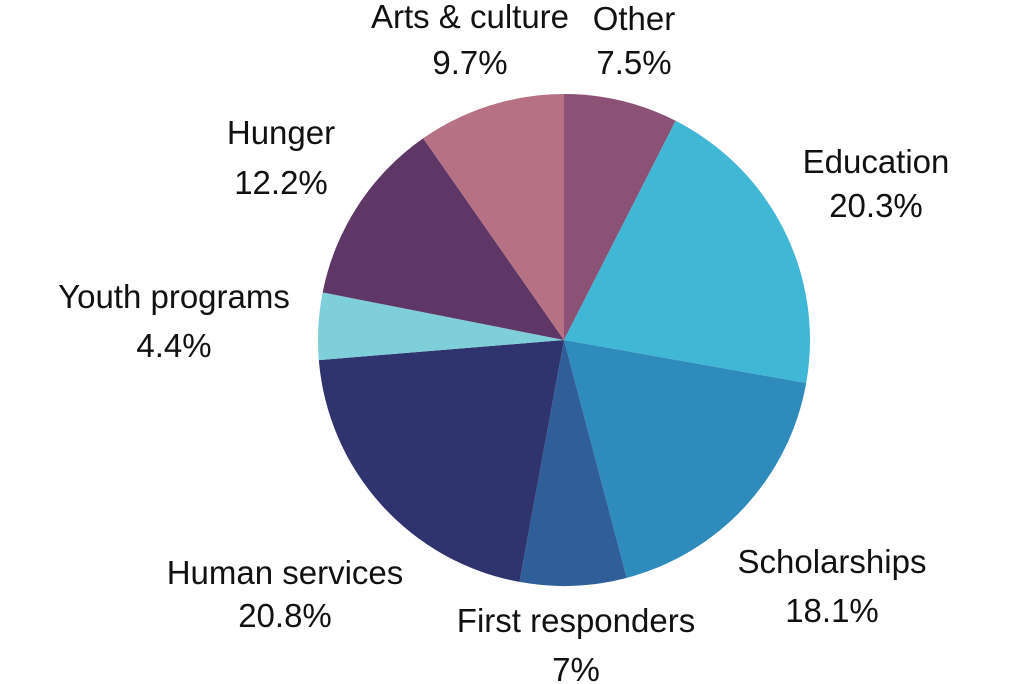 The width and height of the screenshot is (1026, 684). What do you see at coordinates (440, 326) in the screenshot?
I see `pie-slice-youth-programs` at bounding box center [440, 326].